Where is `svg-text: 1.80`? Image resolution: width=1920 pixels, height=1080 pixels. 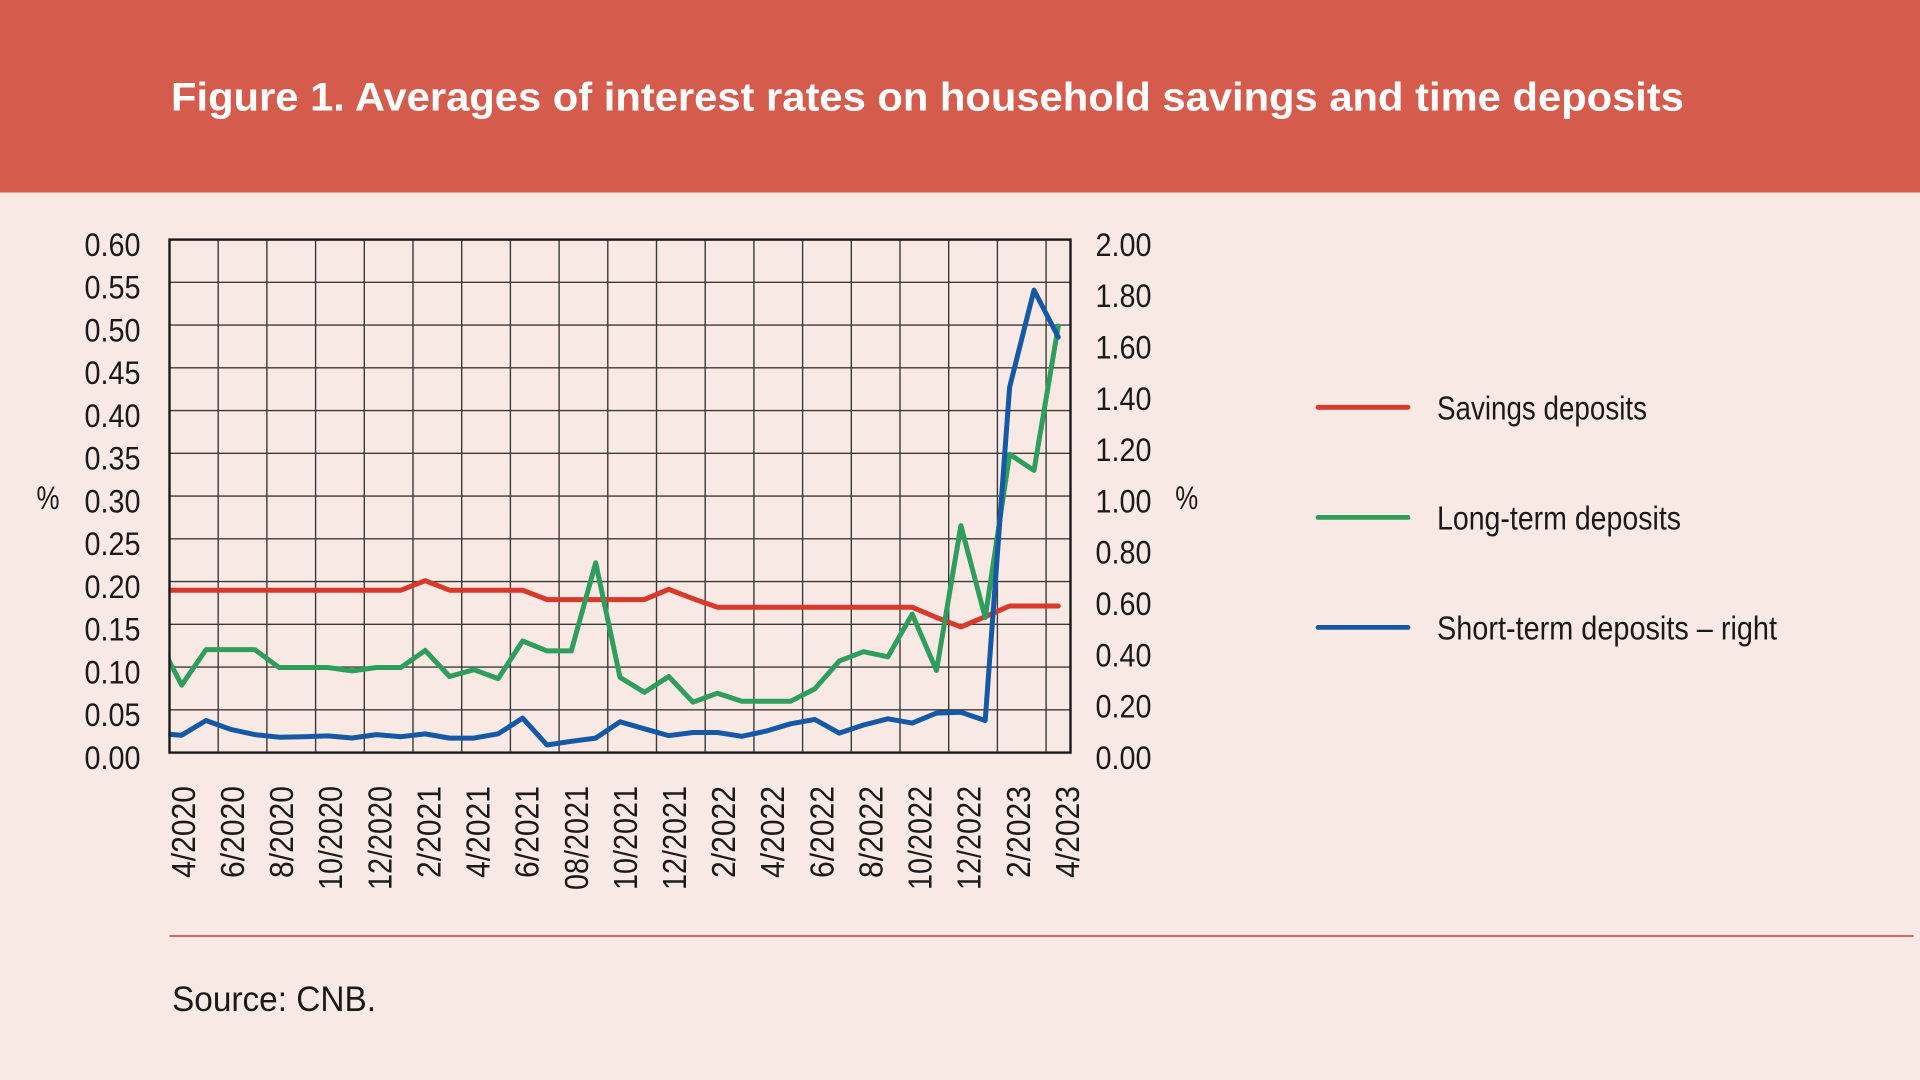
svg-text: 1.80 is located at coordinates (1124, 296).